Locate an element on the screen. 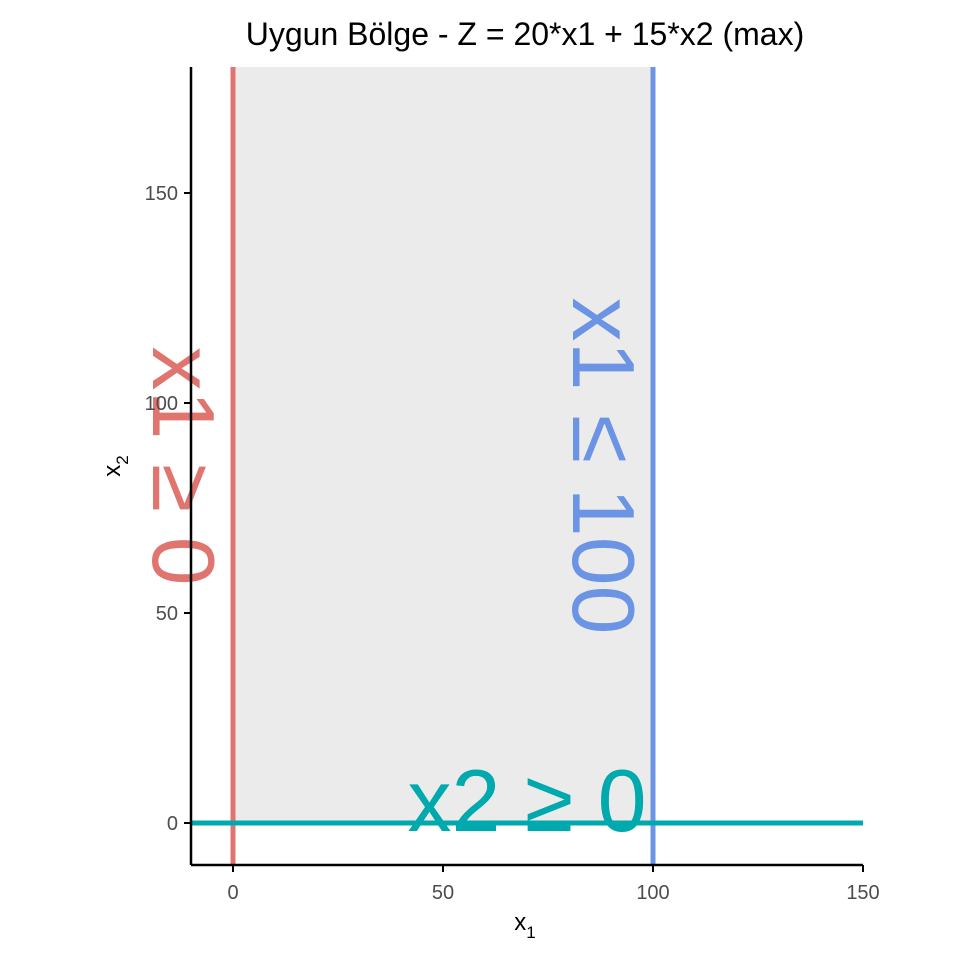 This screenshot has height=960, width=960. x-tick-label: 50 is located at coordinates (443, 893).